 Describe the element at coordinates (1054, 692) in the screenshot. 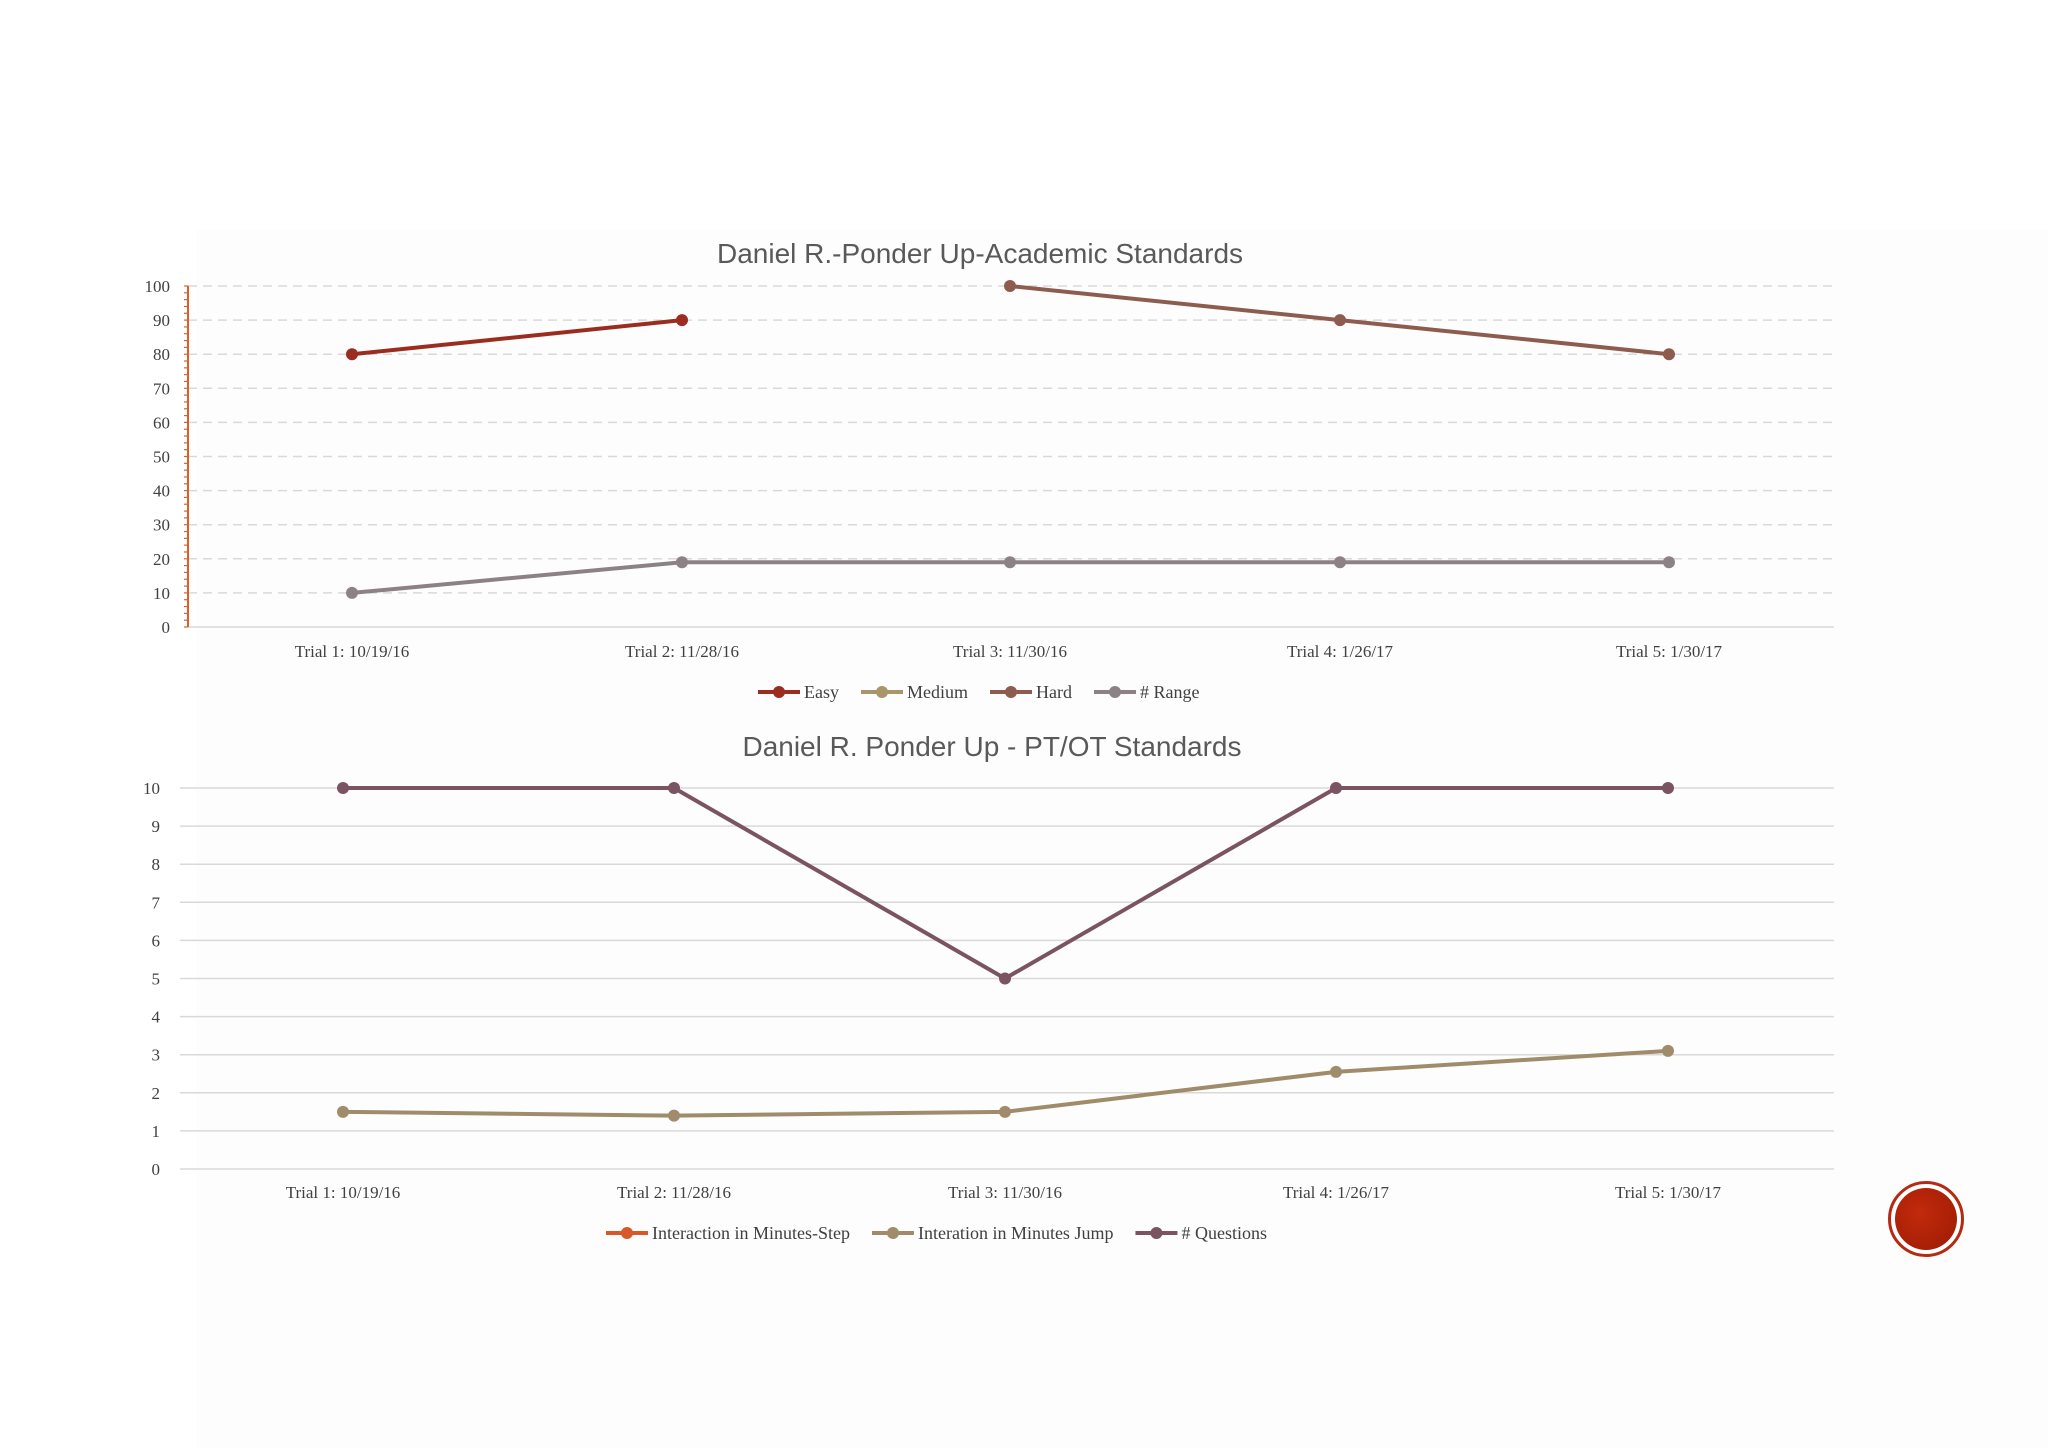

I see `legend-label: Hard` at that location.